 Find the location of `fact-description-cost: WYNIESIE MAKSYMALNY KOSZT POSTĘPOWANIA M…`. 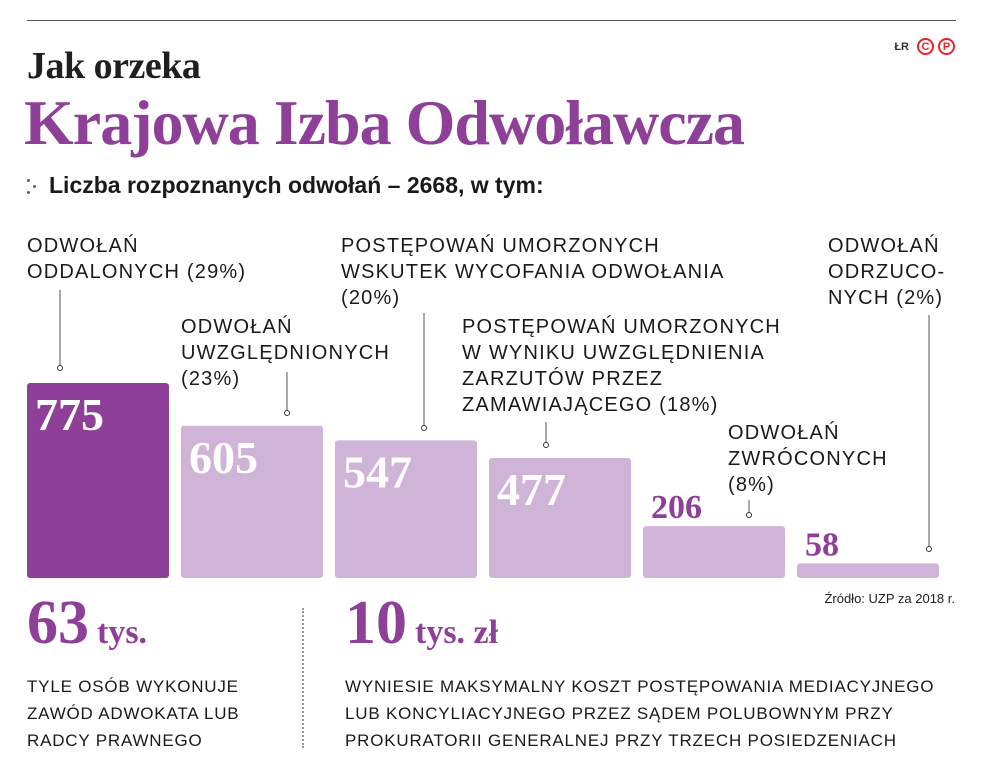

fact-description-cost: WYNIESIE MAKSYMALNY KOSZT POSTĘPOWANIA M… is located at coordinates (640, 713).